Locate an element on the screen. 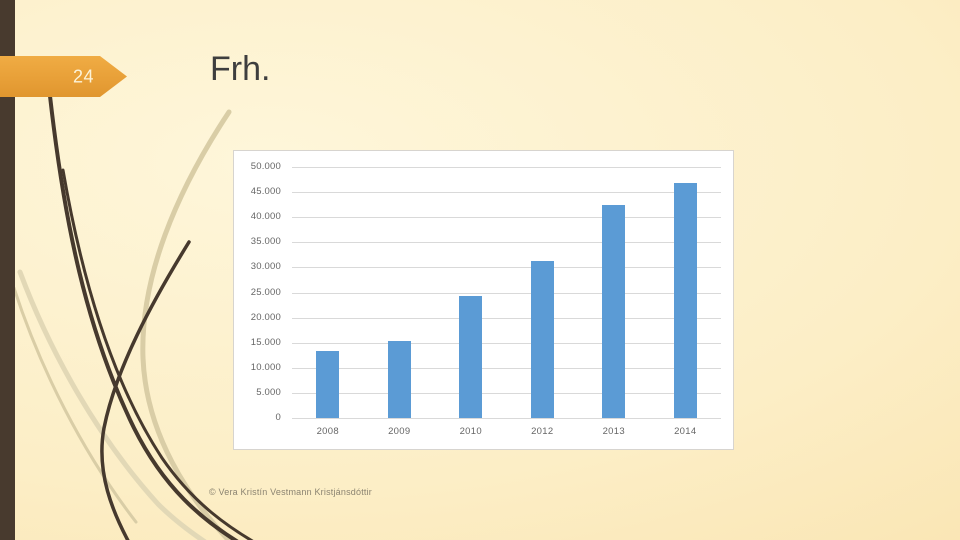 This screenshot has width=960, height=540. y-axis-tick-label: 30.000 is located at coordinates (265, 267).